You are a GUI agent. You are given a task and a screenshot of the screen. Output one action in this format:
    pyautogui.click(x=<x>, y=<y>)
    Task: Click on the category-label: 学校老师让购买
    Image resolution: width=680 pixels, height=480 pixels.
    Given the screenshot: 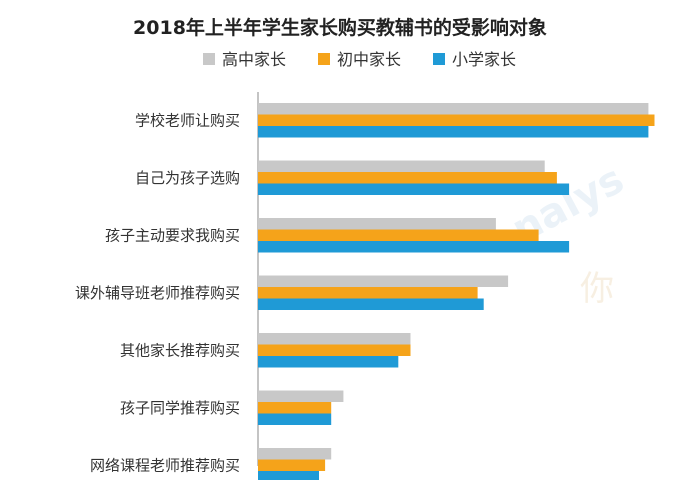 What is the action you would take?
    pyautogui.click(x=187, y=120)
    